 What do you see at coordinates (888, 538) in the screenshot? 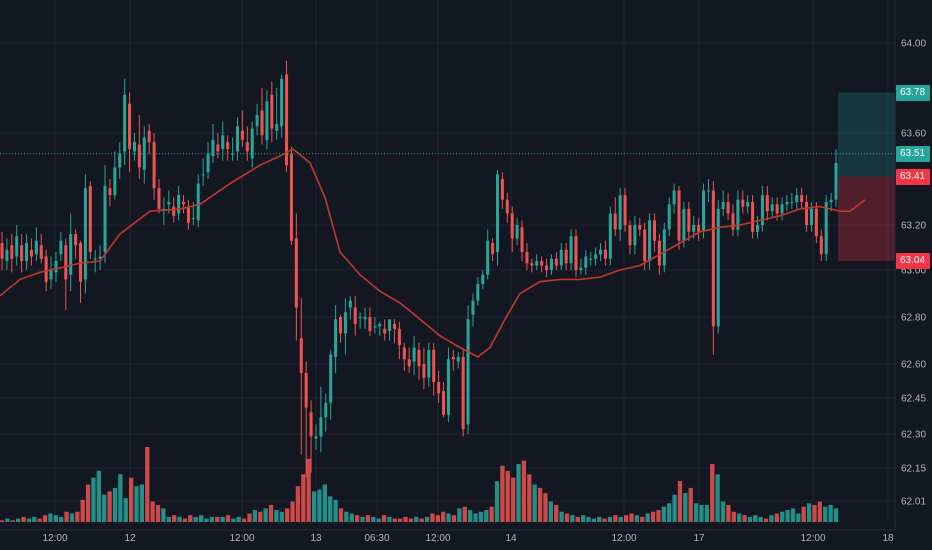
I see `time-tick-label: 18` at bounding box center [888, 538].